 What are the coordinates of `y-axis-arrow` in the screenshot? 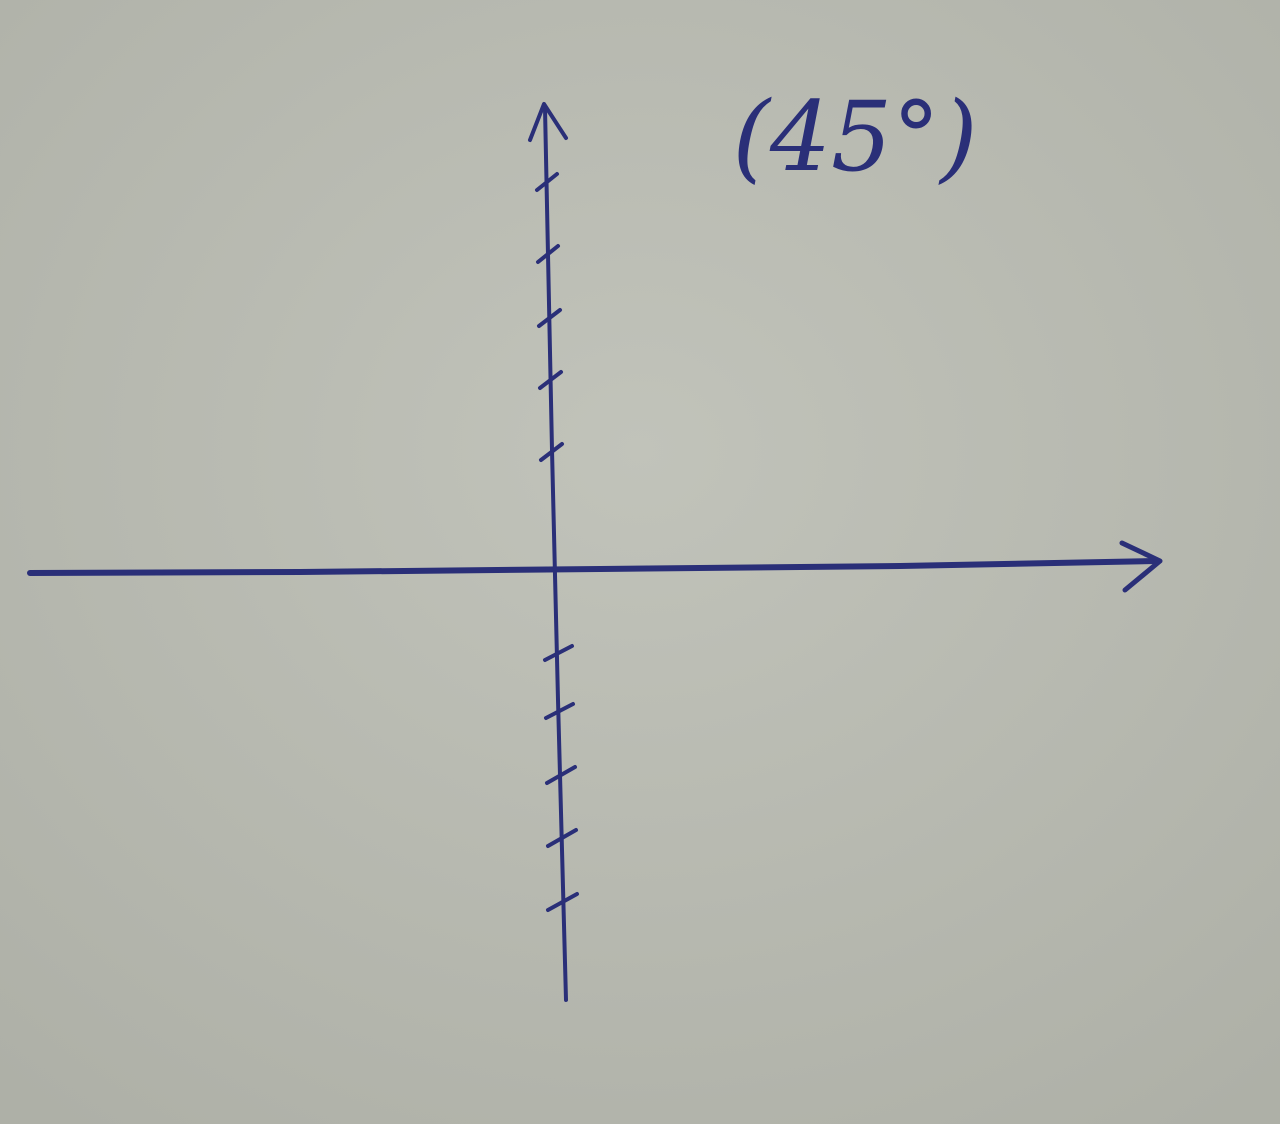 It's located at (548, 122).